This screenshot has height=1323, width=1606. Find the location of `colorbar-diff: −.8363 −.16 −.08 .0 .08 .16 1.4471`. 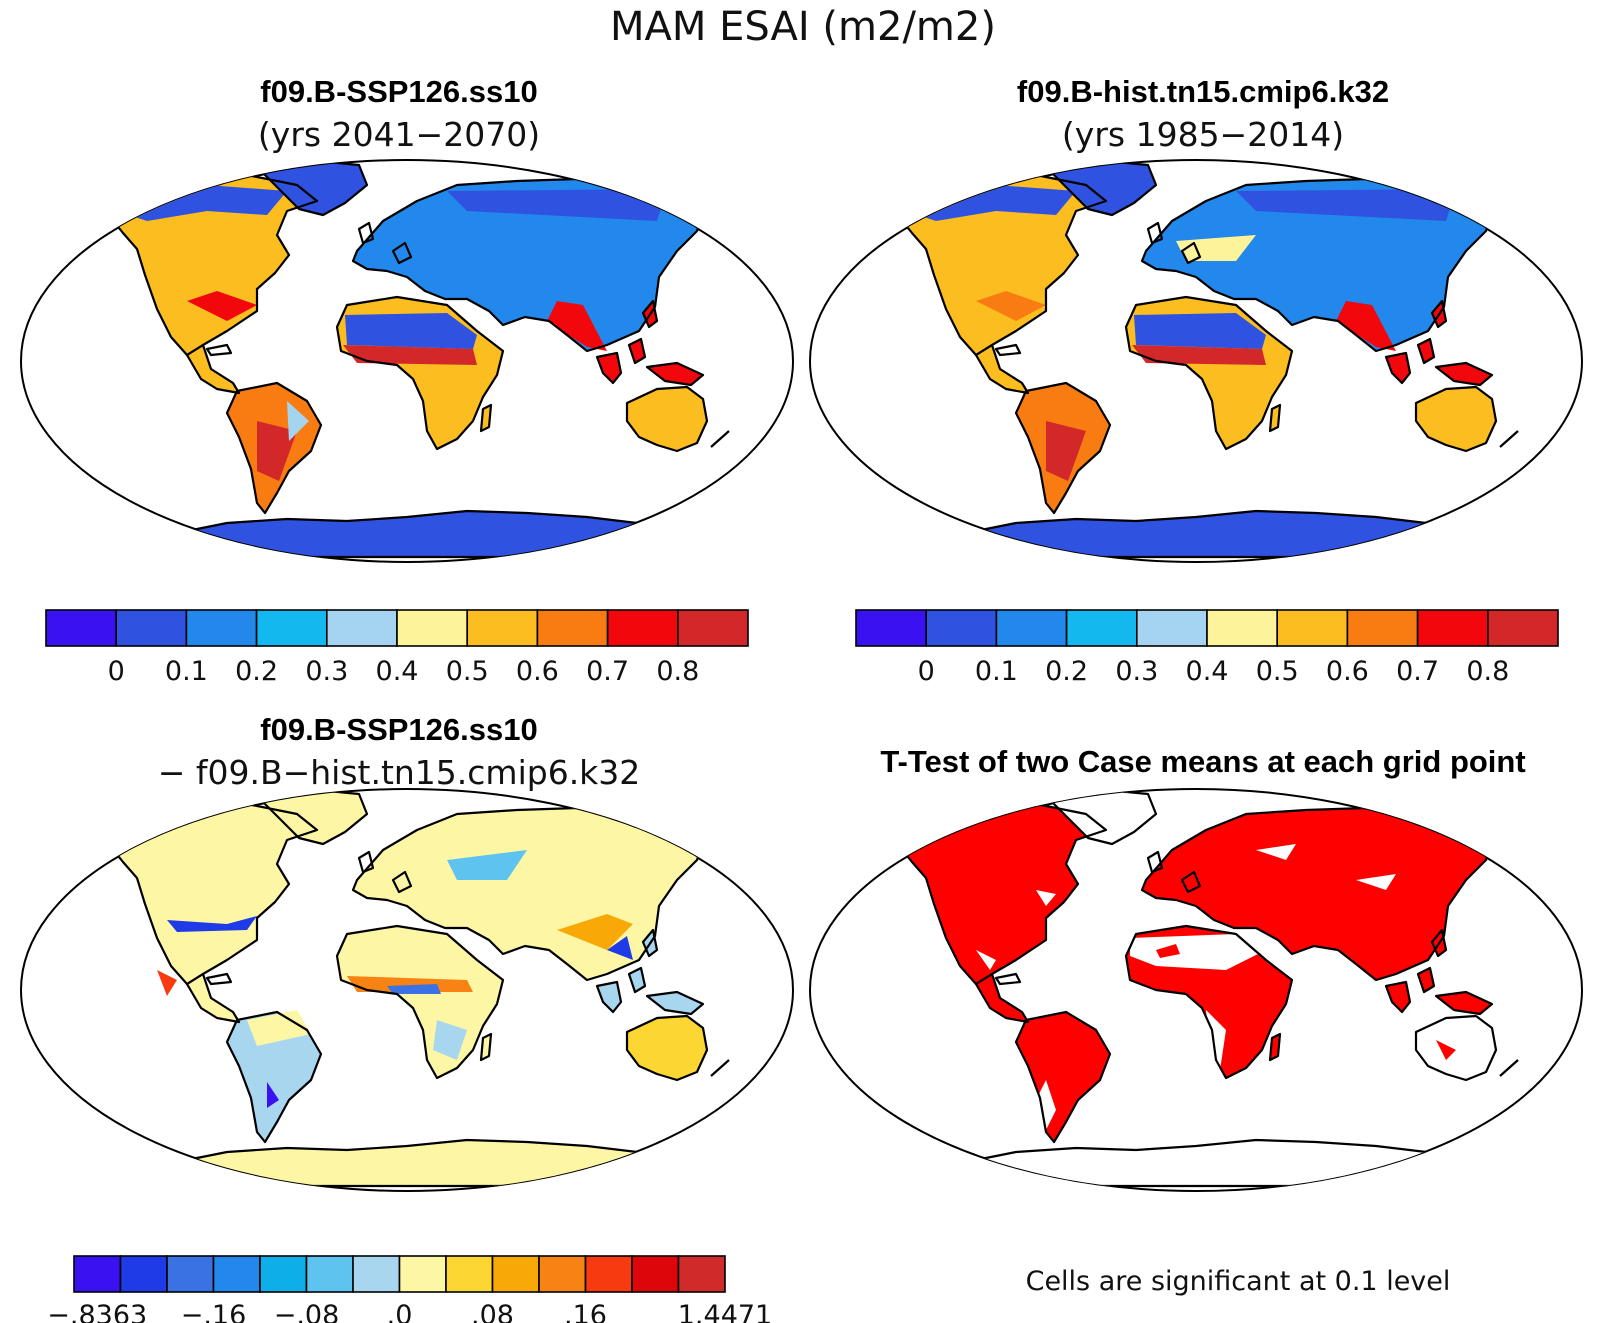

colorbar-diff: −.8363 −.16 −.08 .0 .08 .16 1.4471 is located at coordinates (409, 1289).